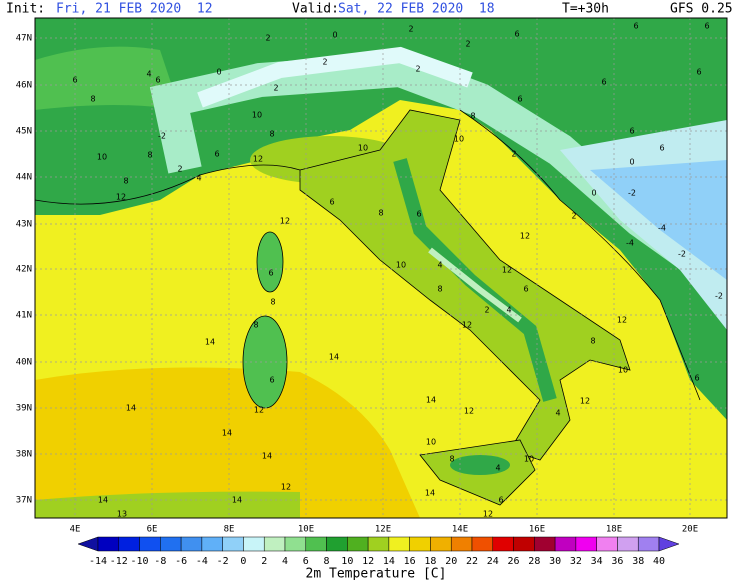 Image resolution: width=751 pixels, height=584 pixels. What do you see at coordinates (306, 530) in the screenshot?
I see `lon-label: 10E` at bounding box center [306, 530].